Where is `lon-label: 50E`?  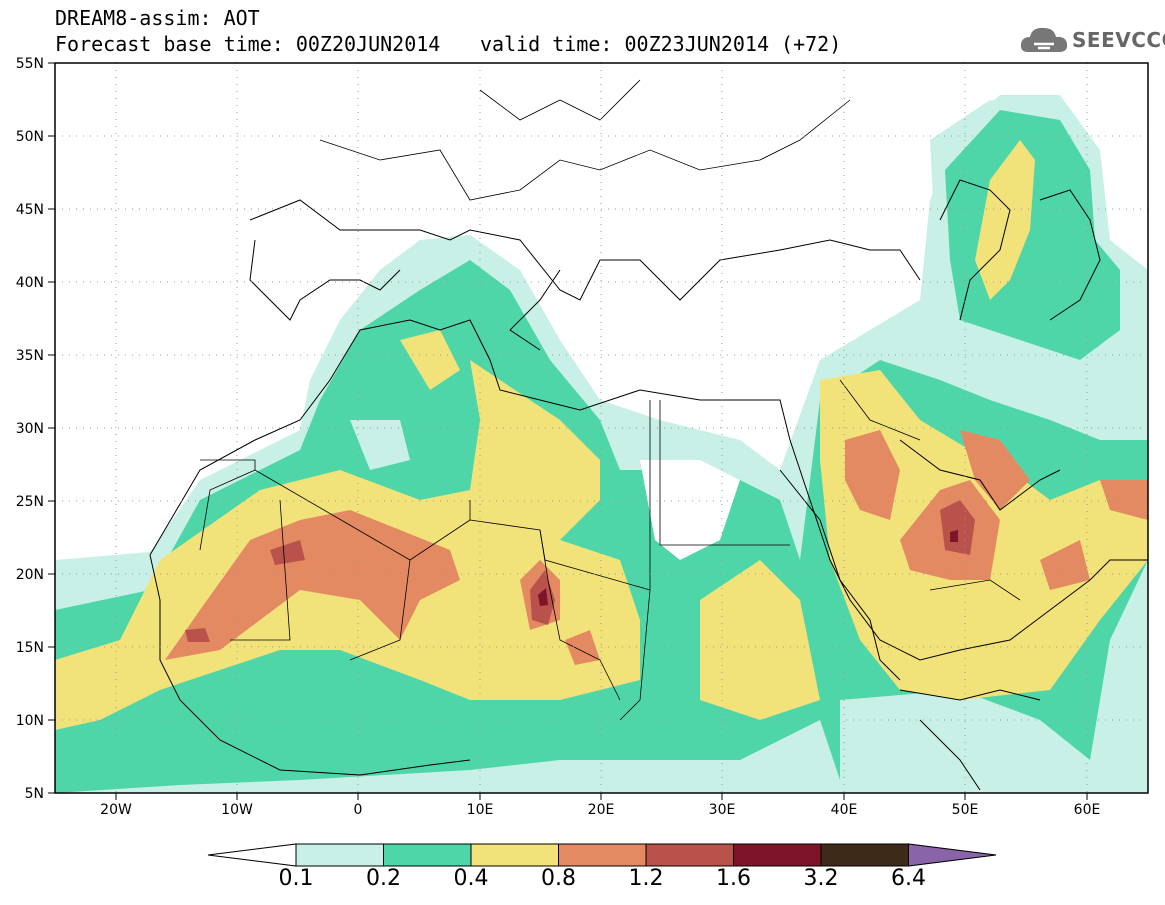 lon-label: 50E is located at coordinates (965, 810).